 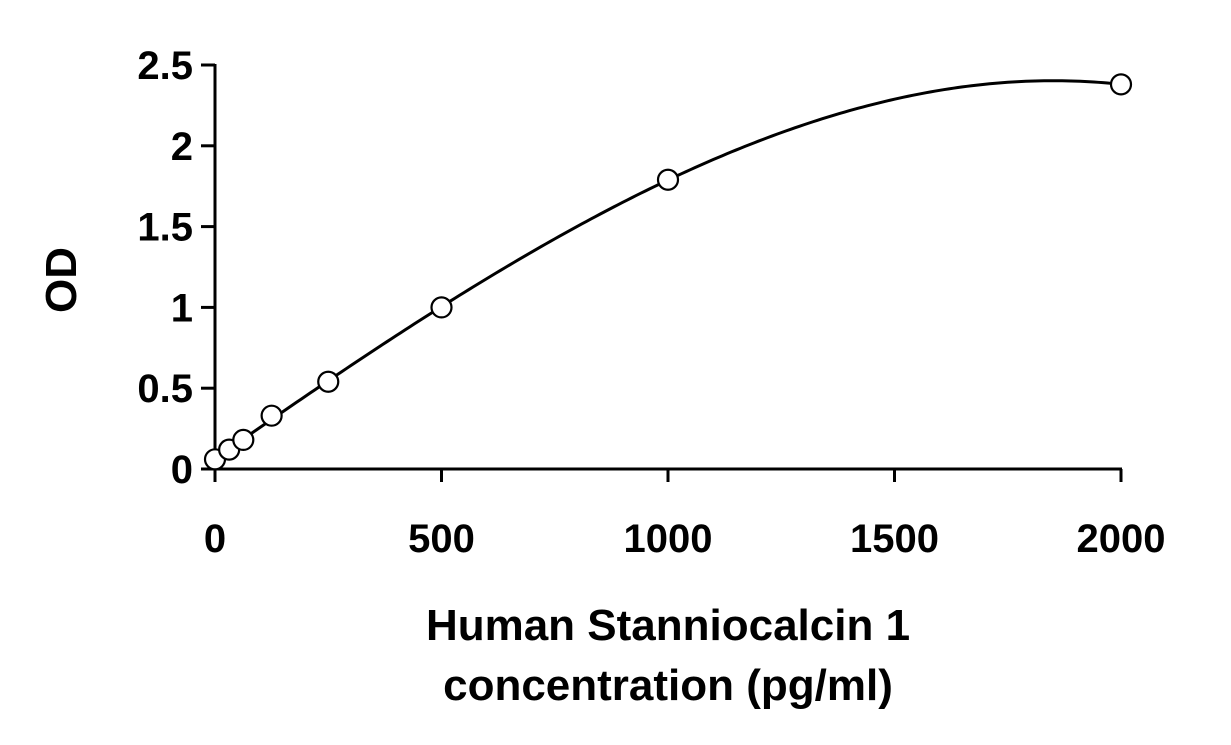 What do you see at coordinates (894, 539) in the screenshot?
I see `x-tick-label: 1500` at bounding box center [894, 539].